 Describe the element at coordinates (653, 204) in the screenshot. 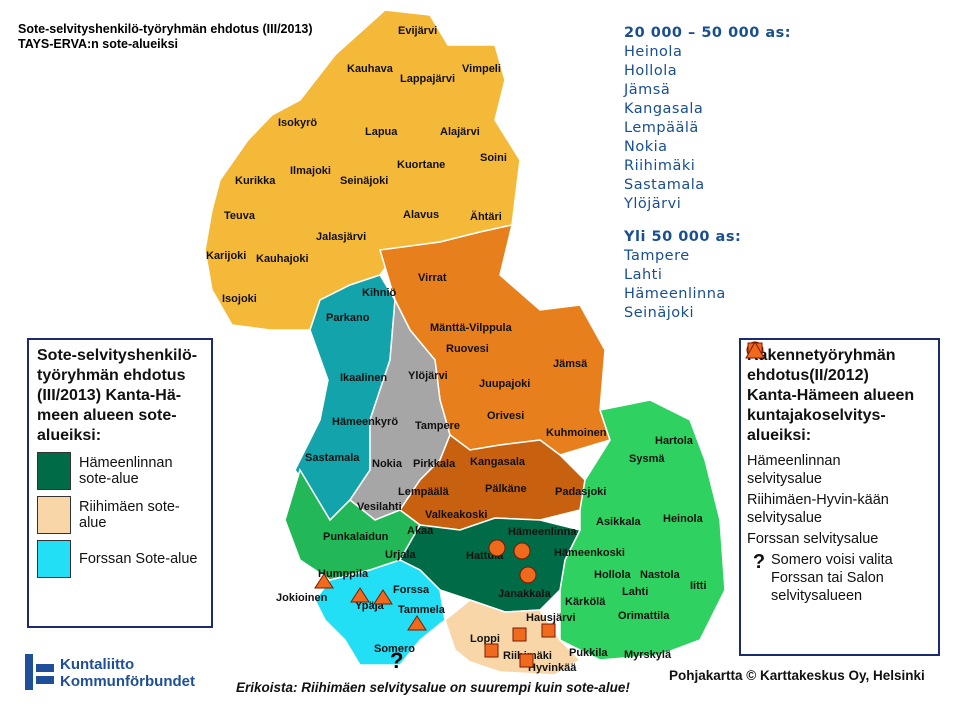

I see `municipality-item: Ylöjärvi` at that location.